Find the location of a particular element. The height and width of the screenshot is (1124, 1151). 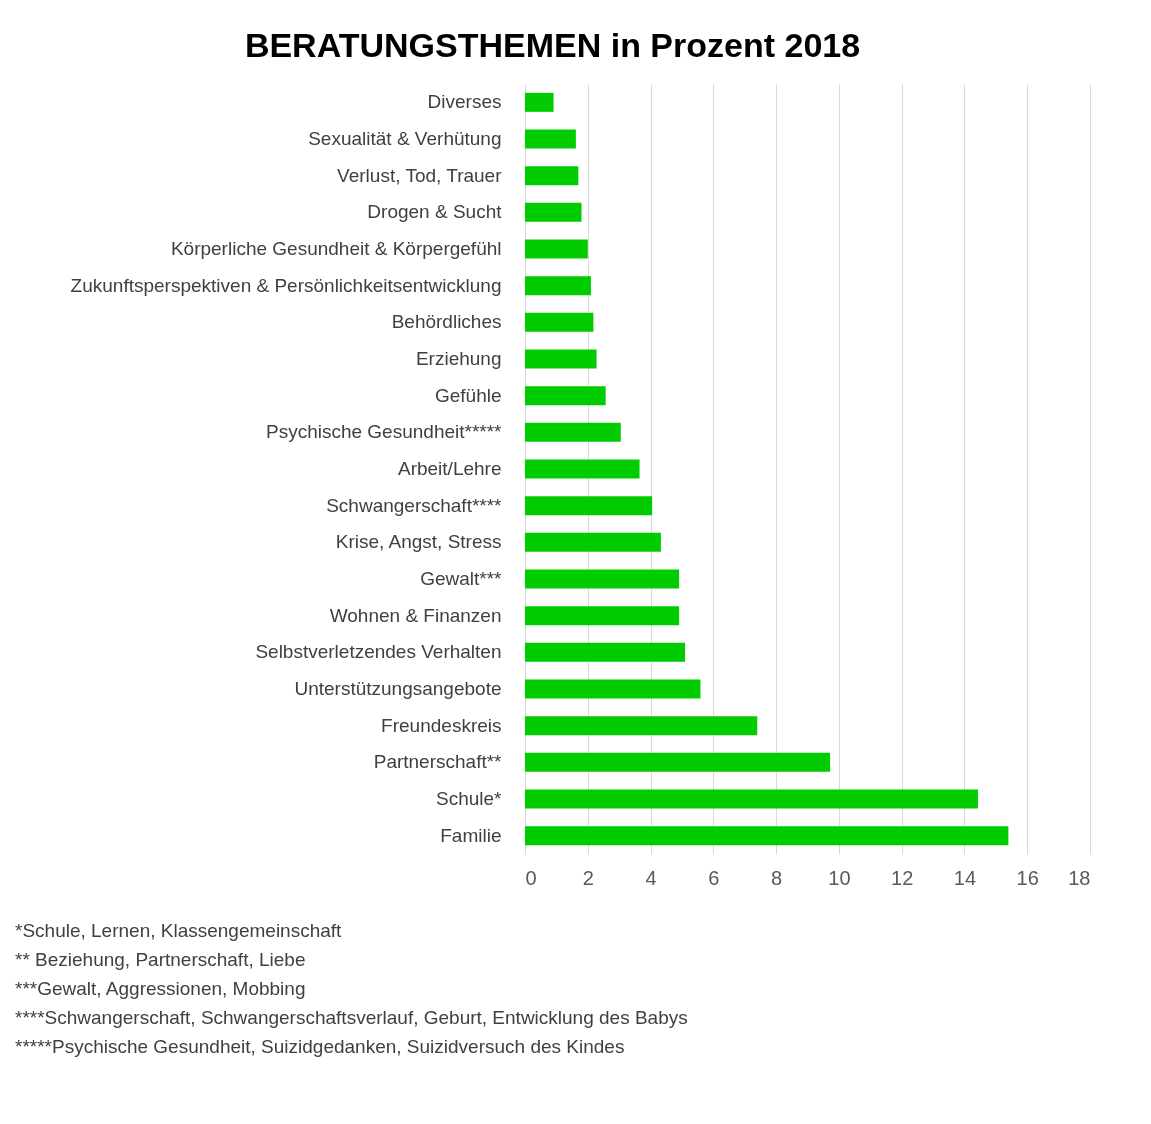

y-tick-label: Zukunftsperspektiven & Persönlichkeitsentwicklung is located at coordinates (286, 285).